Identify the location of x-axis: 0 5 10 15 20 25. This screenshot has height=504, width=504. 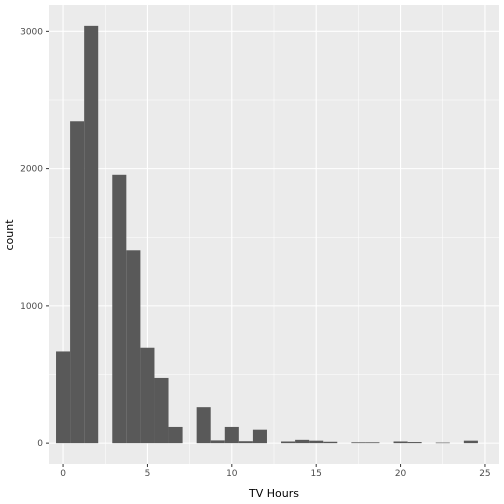
(275, 471).